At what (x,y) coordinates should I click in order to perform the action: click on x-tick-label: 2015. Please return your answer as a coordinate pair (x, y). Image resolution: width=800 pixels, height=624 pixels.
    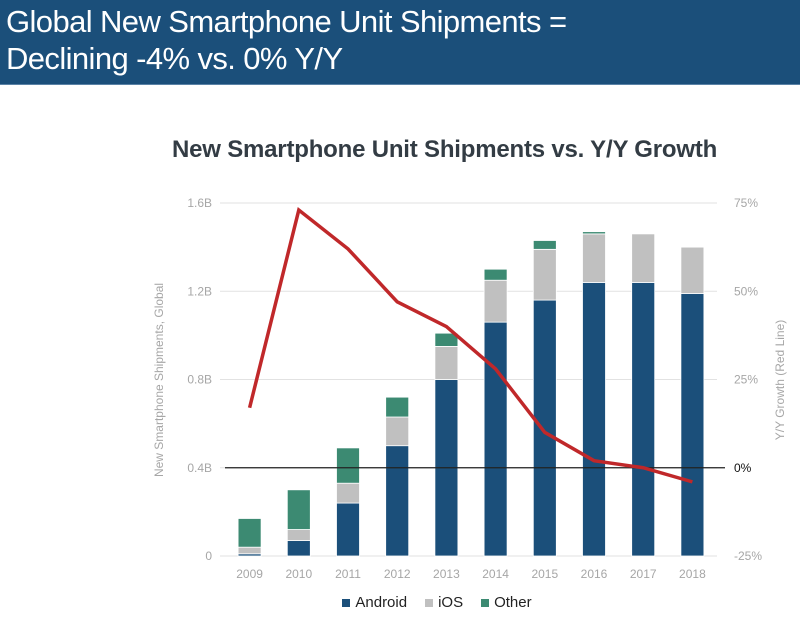
    Looking at the image, I should click on (544, 574).